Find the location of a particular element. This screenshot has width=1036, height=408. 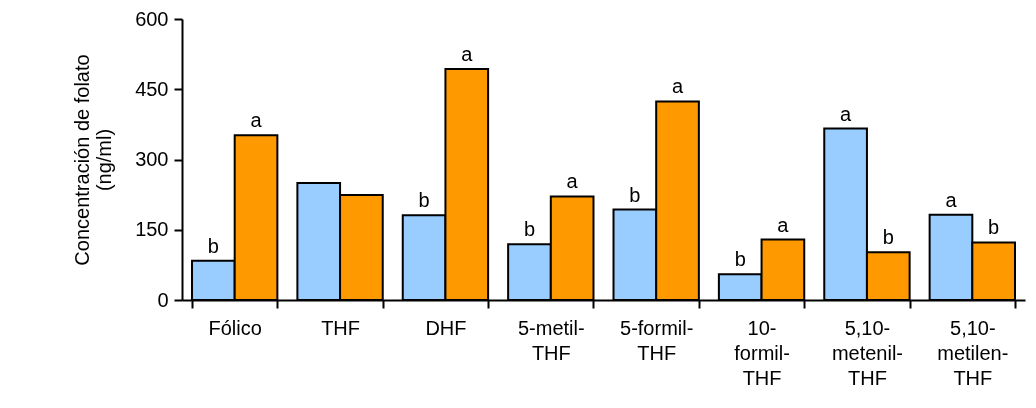

y-tick-label: 450 is located at coordinates (152, 88).